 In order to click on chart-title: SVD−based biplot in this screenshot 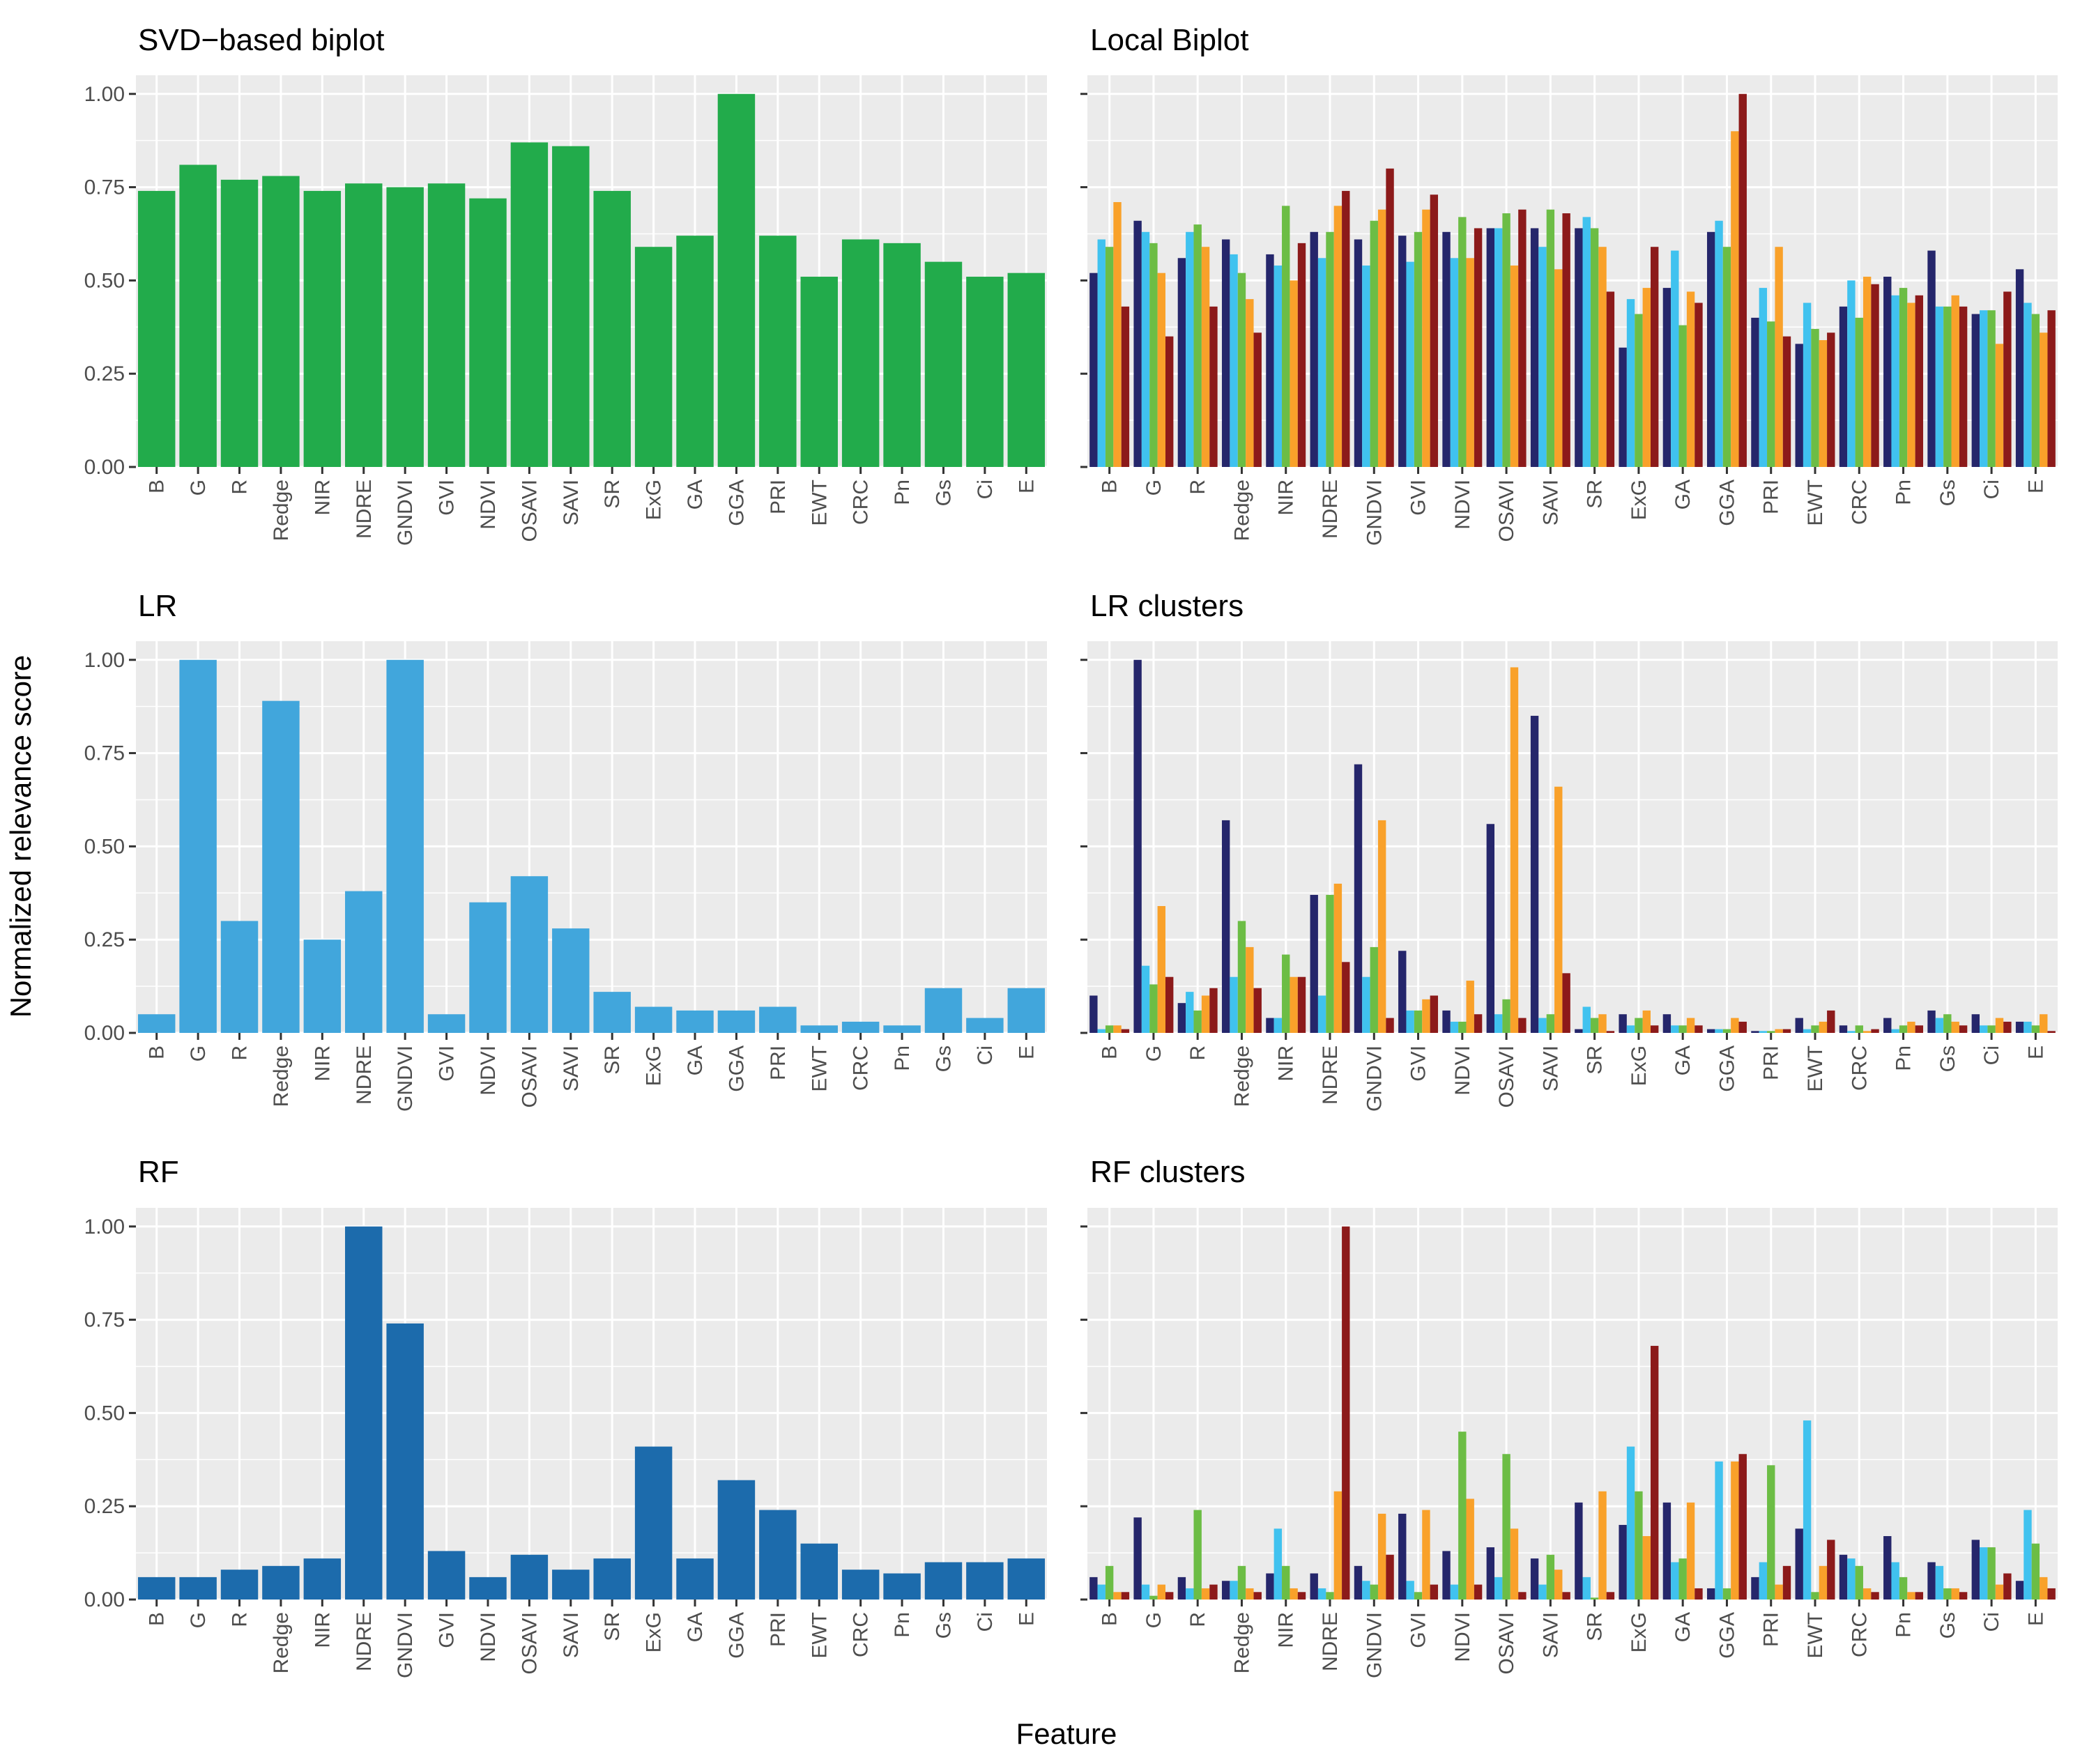, I will do `click(261, 40)`.